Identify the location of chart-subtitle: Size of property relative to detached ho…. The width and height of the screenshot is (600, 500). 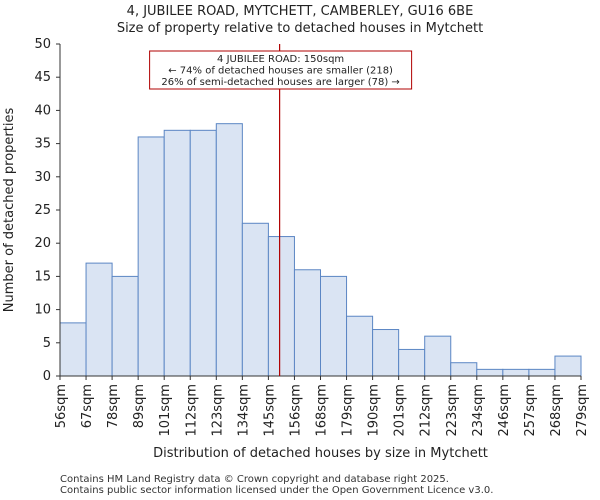
(300, 28).